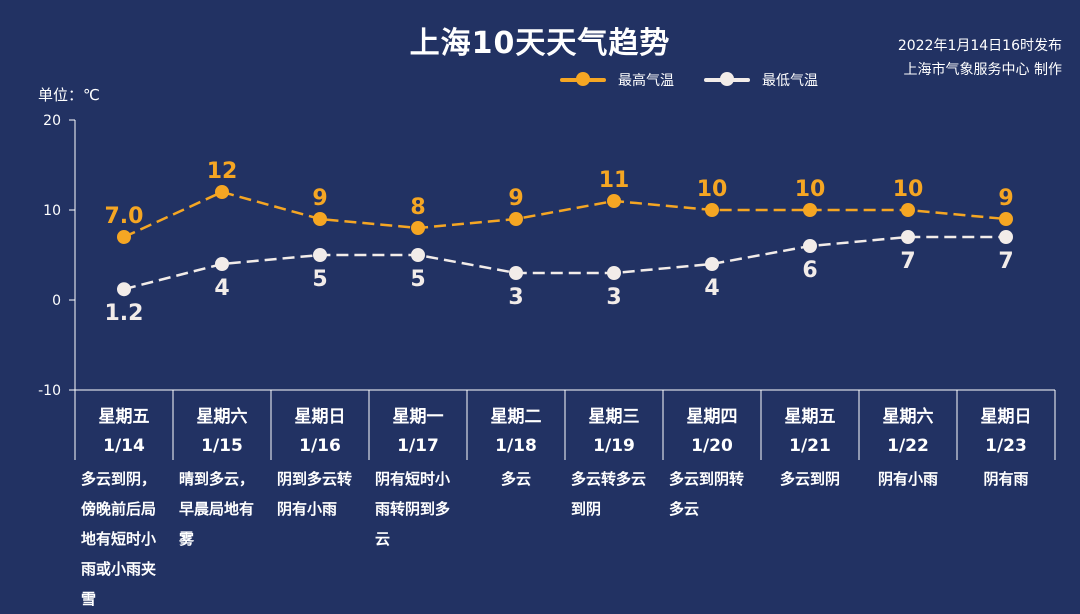 This screenshot has width=1080, height=614. Describe the element at coordinates (980, 58) in the screenshot. I see `publish-info: 2022年1月14日16时发布 上海市气象服务中心 制作` at that location.